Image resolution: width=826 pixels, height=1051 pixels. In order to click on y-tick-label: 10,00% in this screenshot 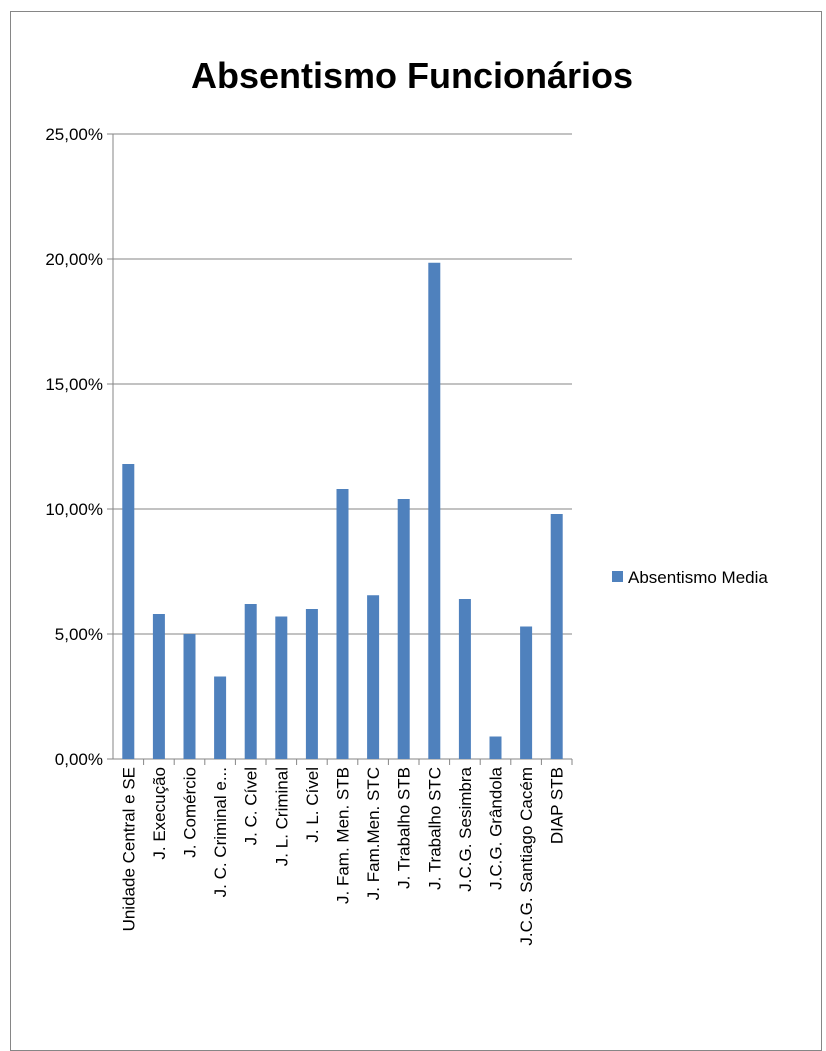, I will do `click(74, 509)`.